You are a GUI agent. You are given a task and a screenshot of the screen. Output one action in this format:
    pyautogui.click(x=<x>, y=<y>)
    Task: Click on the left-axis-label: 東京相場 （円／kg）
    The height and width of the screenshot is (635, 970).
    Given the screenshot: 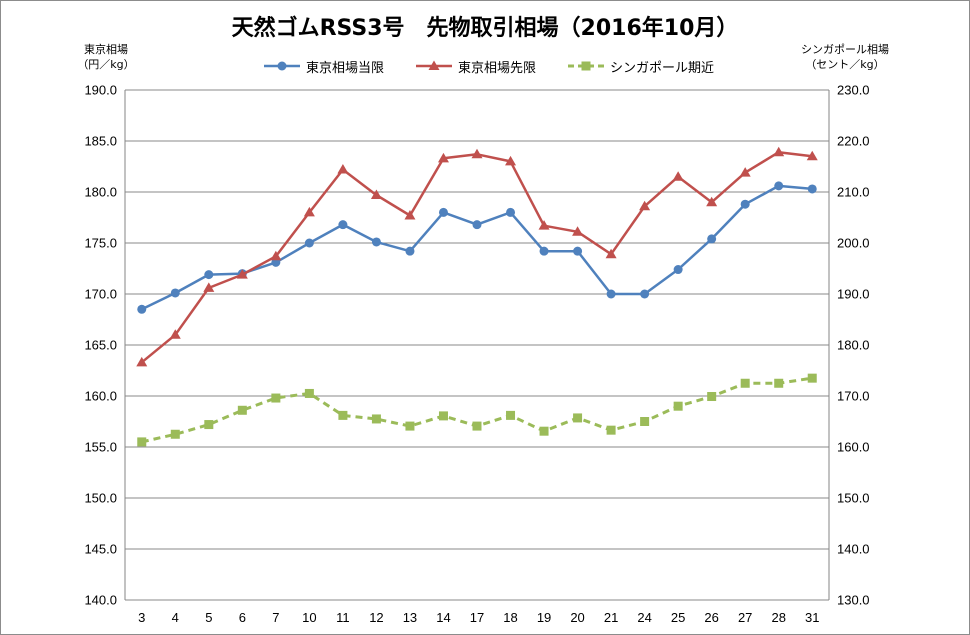 What is the action you would take?
    pyautogui.click(x=106, y=57)
    